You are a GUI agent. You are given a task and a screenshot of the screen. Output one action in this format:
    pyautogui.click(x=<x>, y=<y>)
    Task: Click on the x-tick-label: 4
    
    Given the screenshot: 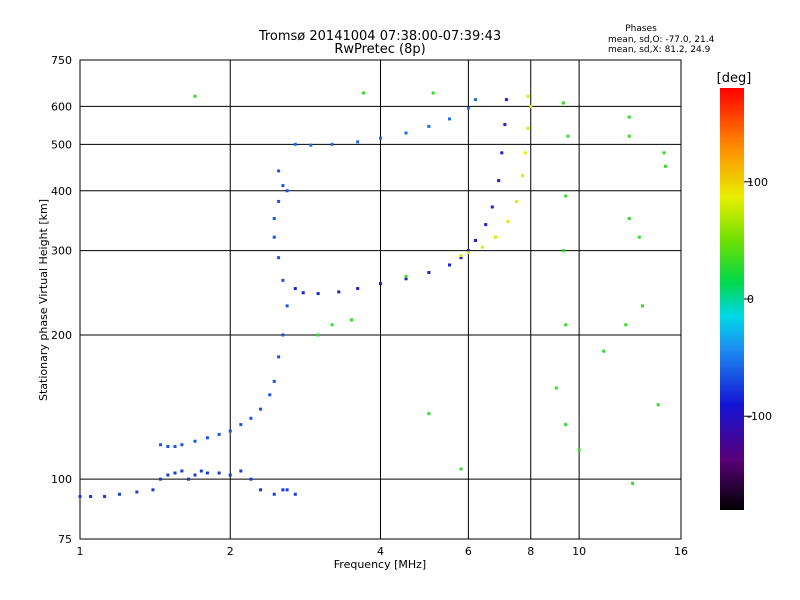 What is the action you would take?
    pyautogui.click(x=380, y=551)
    